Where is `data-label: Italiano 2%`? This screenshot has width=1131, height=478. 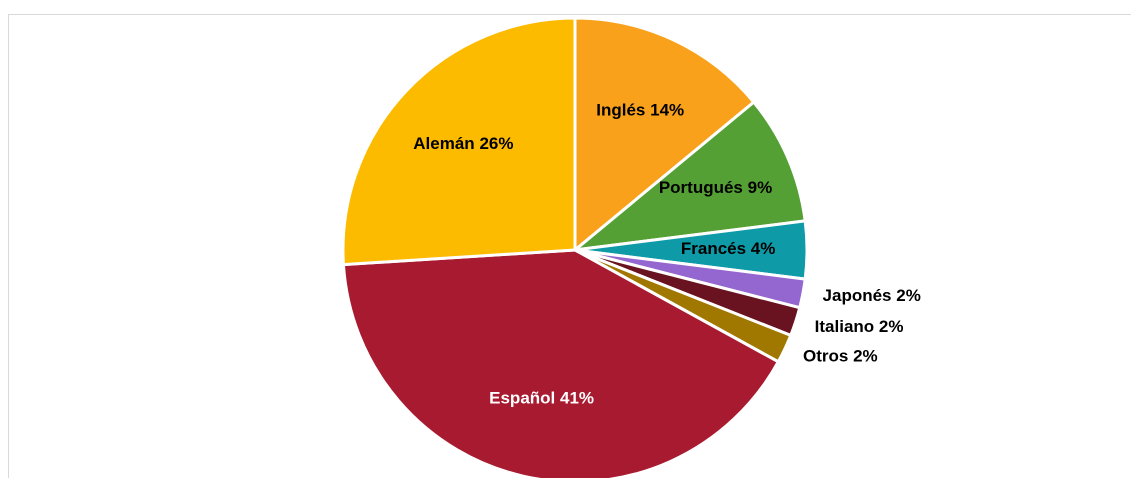
data-label: Italiano 2% is located at coordinates (859, 326).